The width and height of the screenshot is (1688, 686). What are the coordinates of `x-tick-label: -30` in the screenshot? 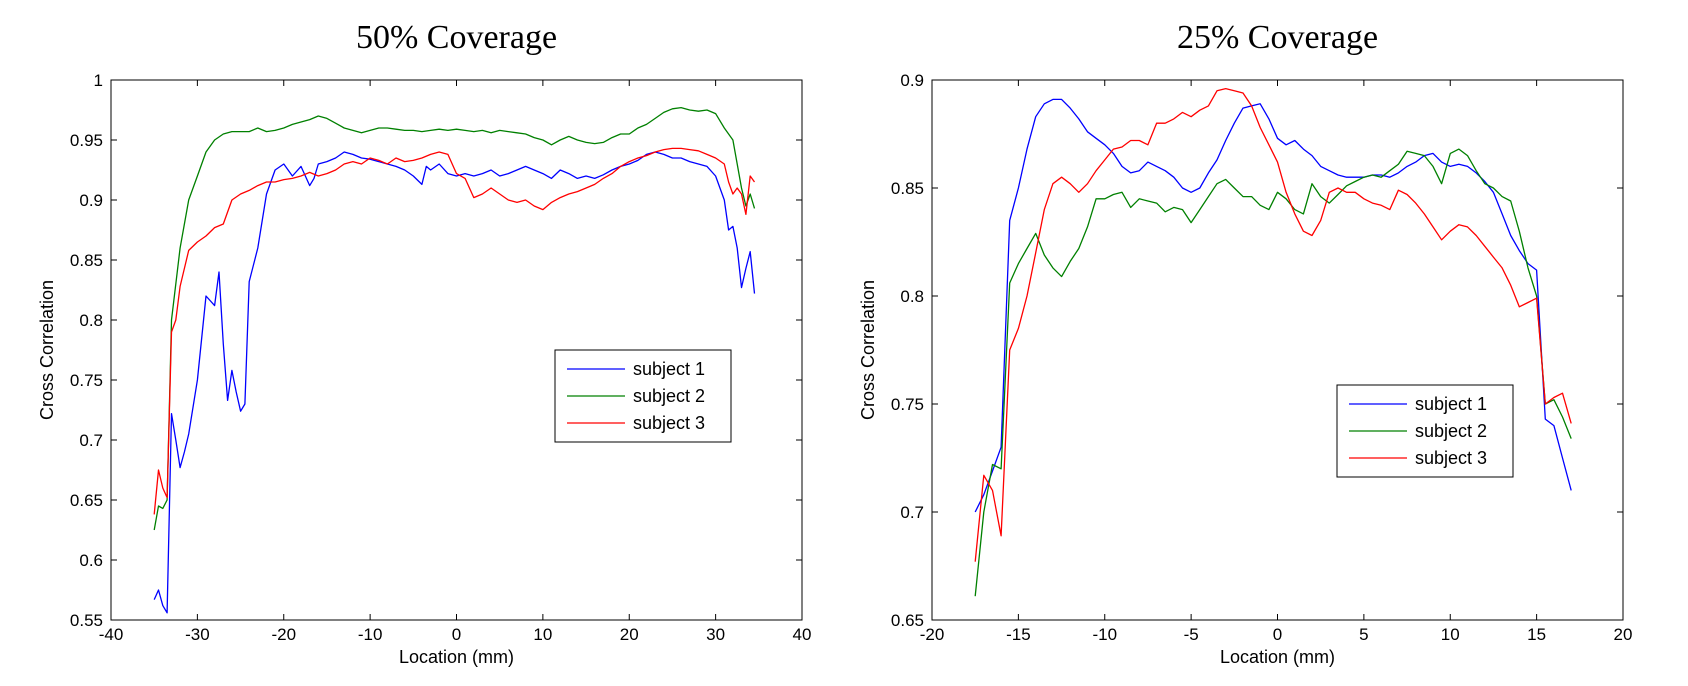 It's located at (197, 634).